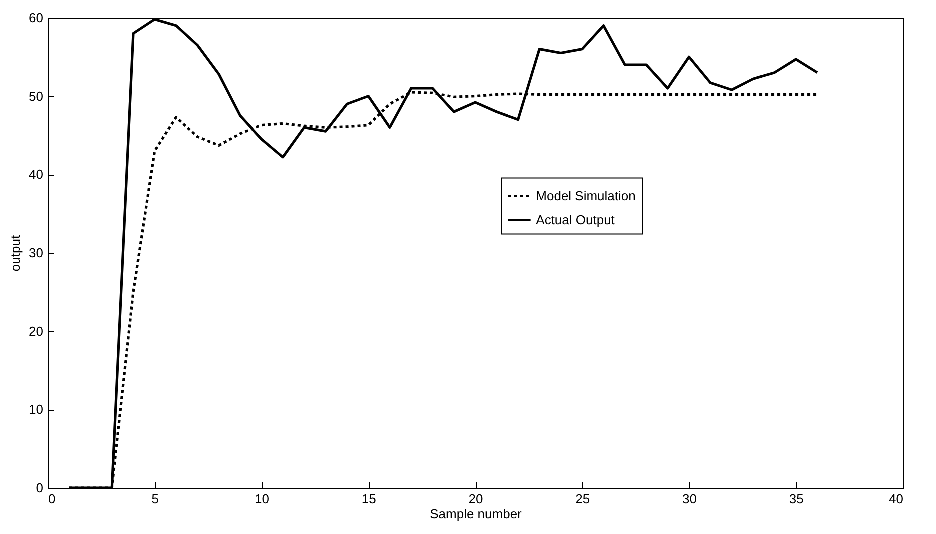 This screenshot has width=936, height=534. What do you see at coordinates (476, 514) in the screenshot?
I see `x-axis-title: Sample number` at bounding box center [476, 514].